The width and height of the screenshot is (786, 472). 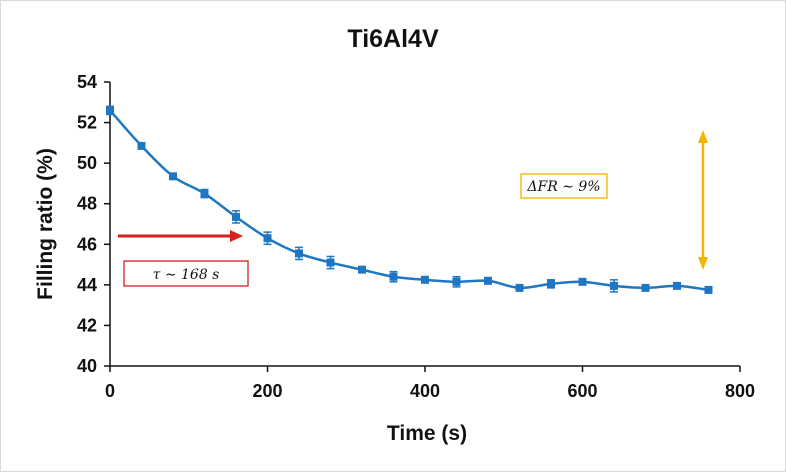 What do you see at coordinates (267, 391) in the screenshot?
I see `x-tick-label: 200` at bounding box center [267, 391].